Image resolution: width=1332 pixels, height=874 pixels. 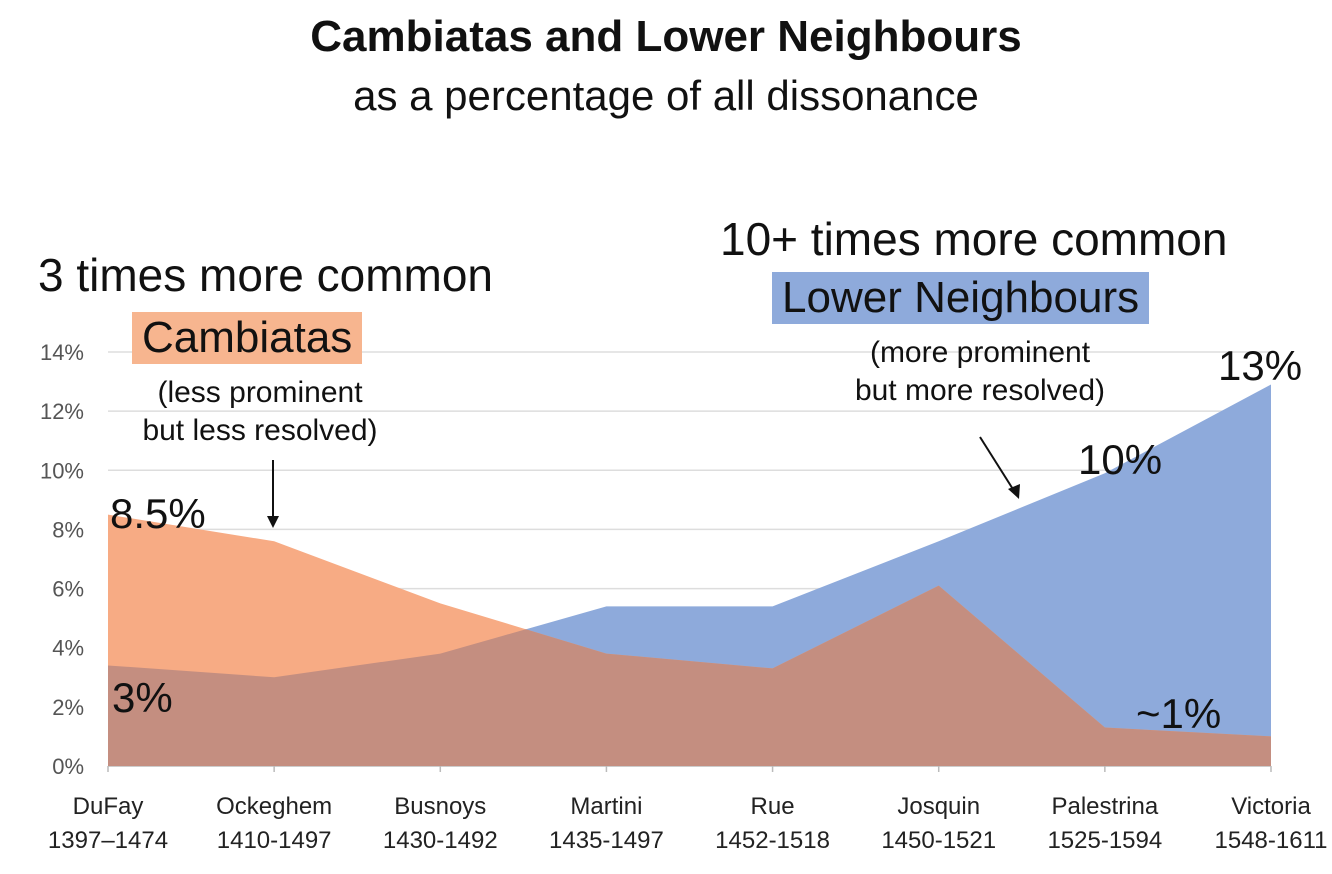 I want to click on x-category-label: Victoria, so click(x=1271, y=806).